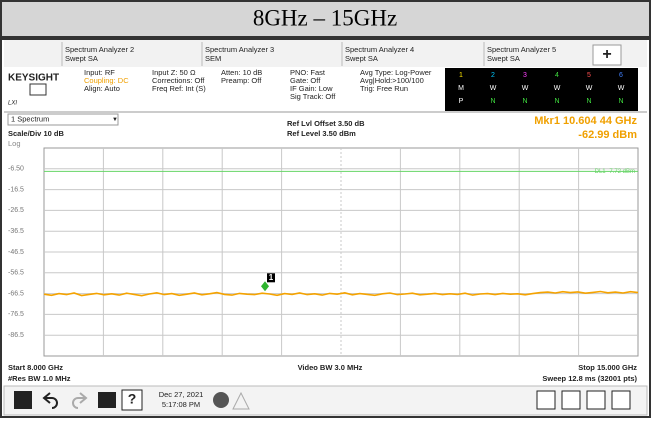 Image resolution: width=651 pixels, height=423 pixels. What do you see at coordinates (50, 400) in the screenshot?
I see `undo-button` at bounding box center [50, 400].